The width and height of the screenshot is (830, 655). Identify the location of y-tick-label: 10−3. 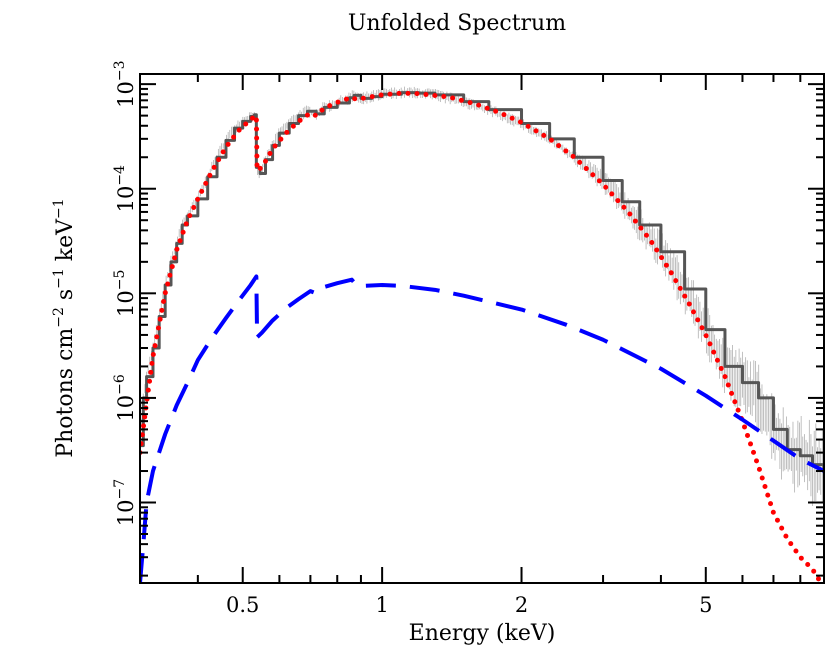
(125, 83).